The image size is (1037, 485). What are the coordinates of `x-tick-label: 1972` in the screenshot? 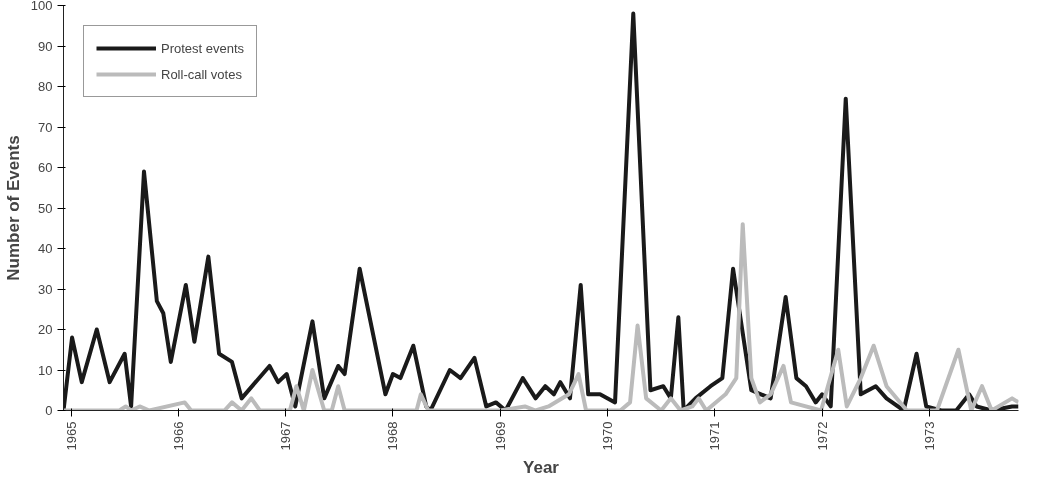 It's located at (822, 436).